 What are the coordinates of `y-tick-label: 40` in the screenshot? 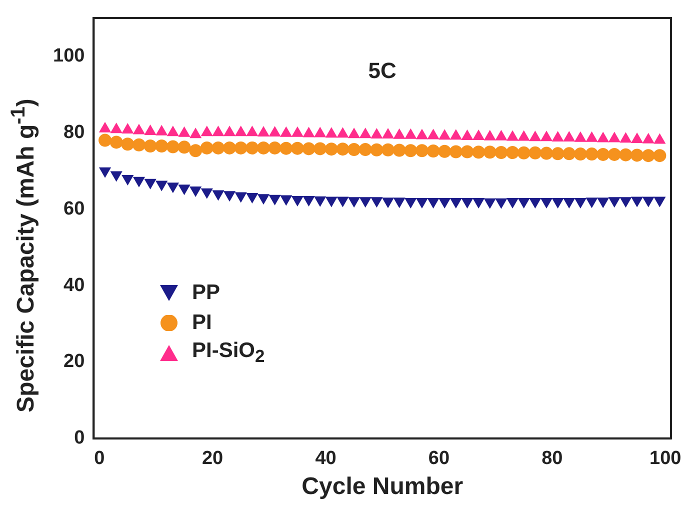 It's located at (74, 285).